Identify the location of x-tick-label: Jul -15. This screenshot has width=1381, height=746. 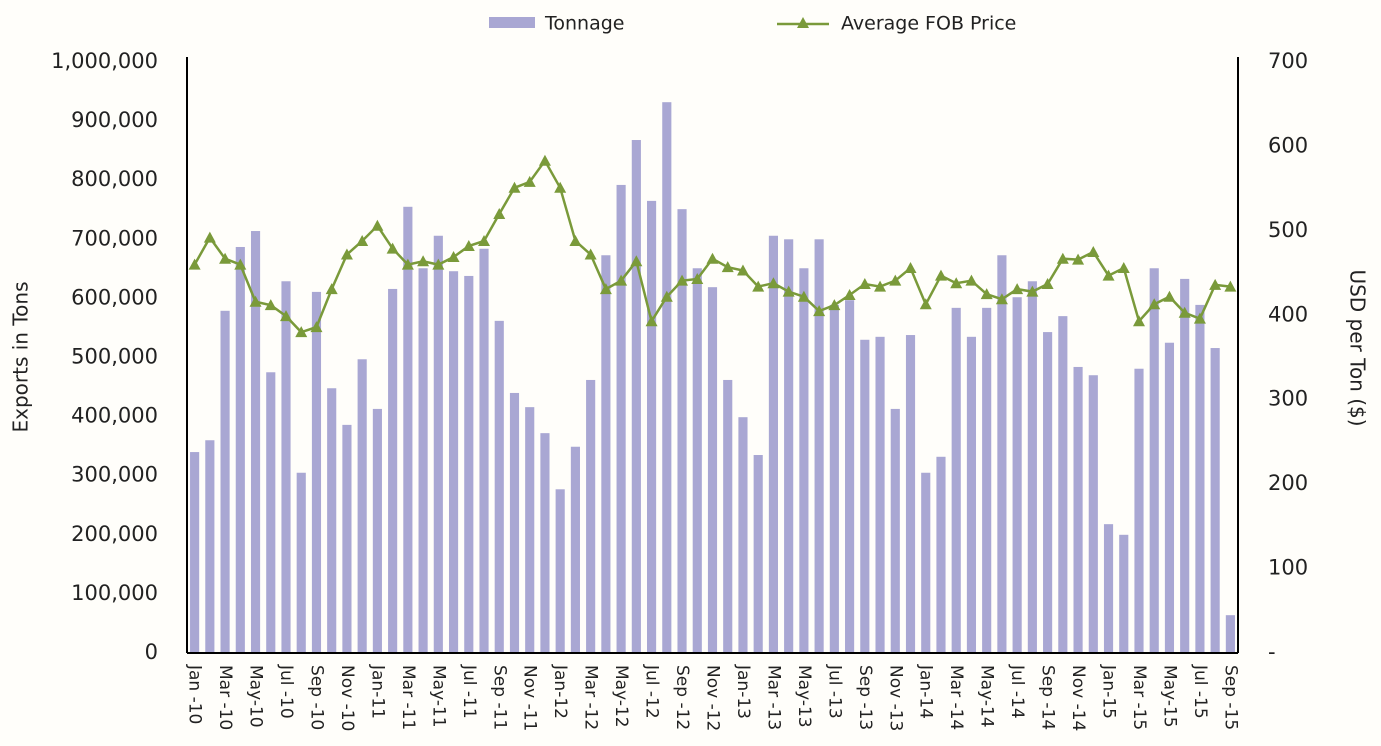
(1200, 691).